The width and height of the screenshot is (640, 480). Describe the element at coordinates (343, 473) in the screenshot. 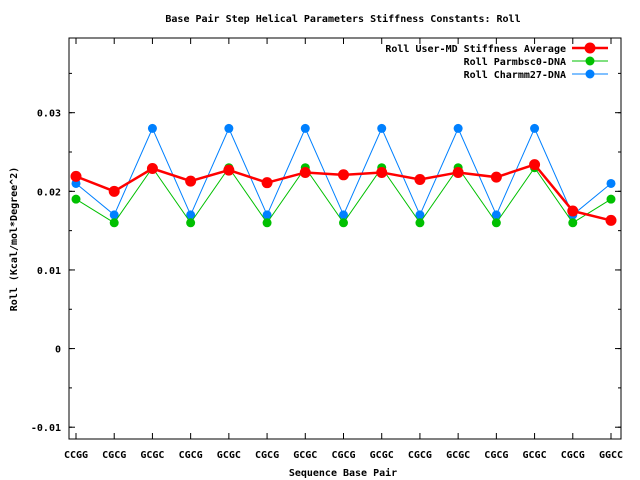

I see `x-axis-label: Sequence Base Pair` at that location.